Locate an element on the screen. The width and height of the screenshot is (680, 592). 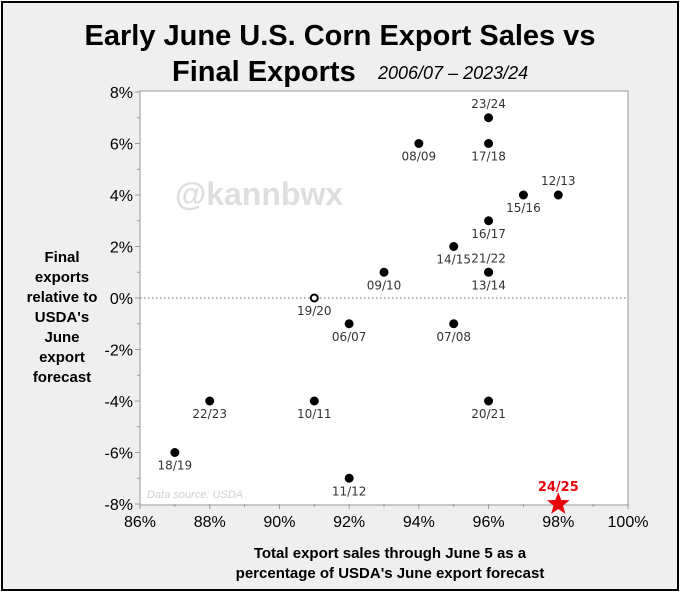
data-label: 12/13 is located at coordinates (558, 181).